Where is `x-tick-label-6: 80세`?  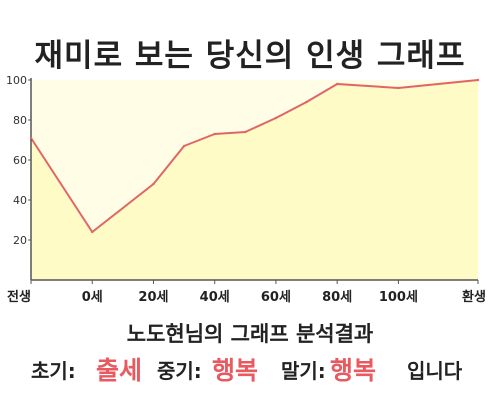
x-tick-label-6: 80세 is located at coordinates (337, 297).